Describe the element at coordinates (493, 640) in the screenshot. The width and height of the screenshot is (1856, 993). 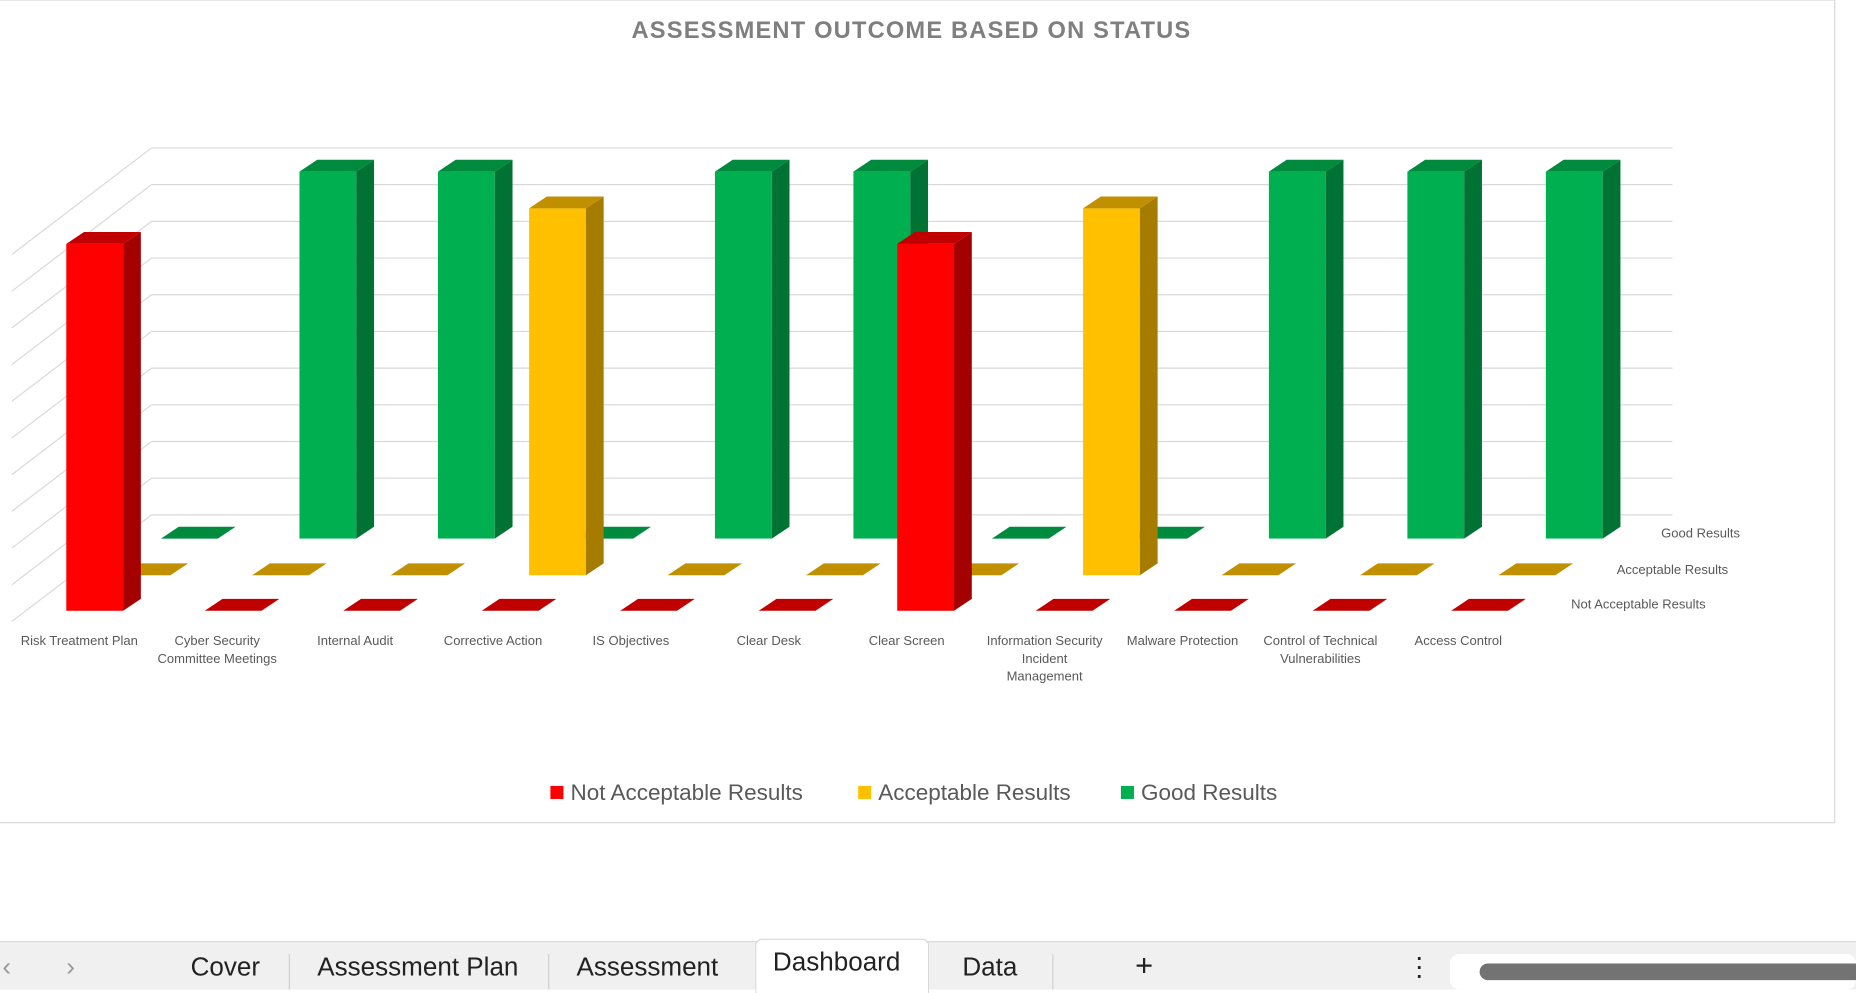
I see `category-label-line: Corrective Action` at that location.